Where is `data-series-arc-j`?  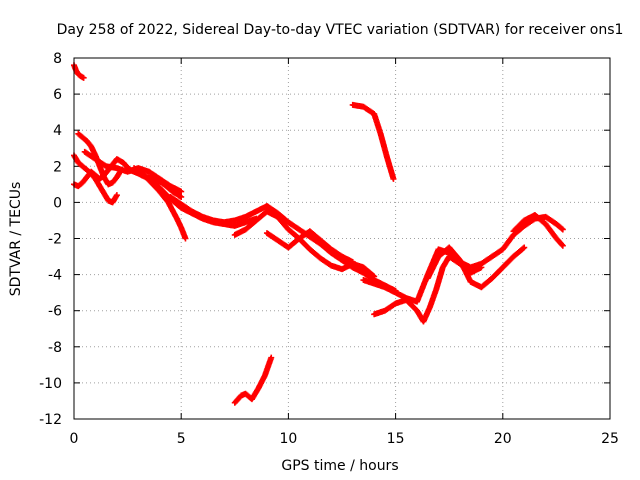
data-series-arc-j is located at coordinates (463, 259).